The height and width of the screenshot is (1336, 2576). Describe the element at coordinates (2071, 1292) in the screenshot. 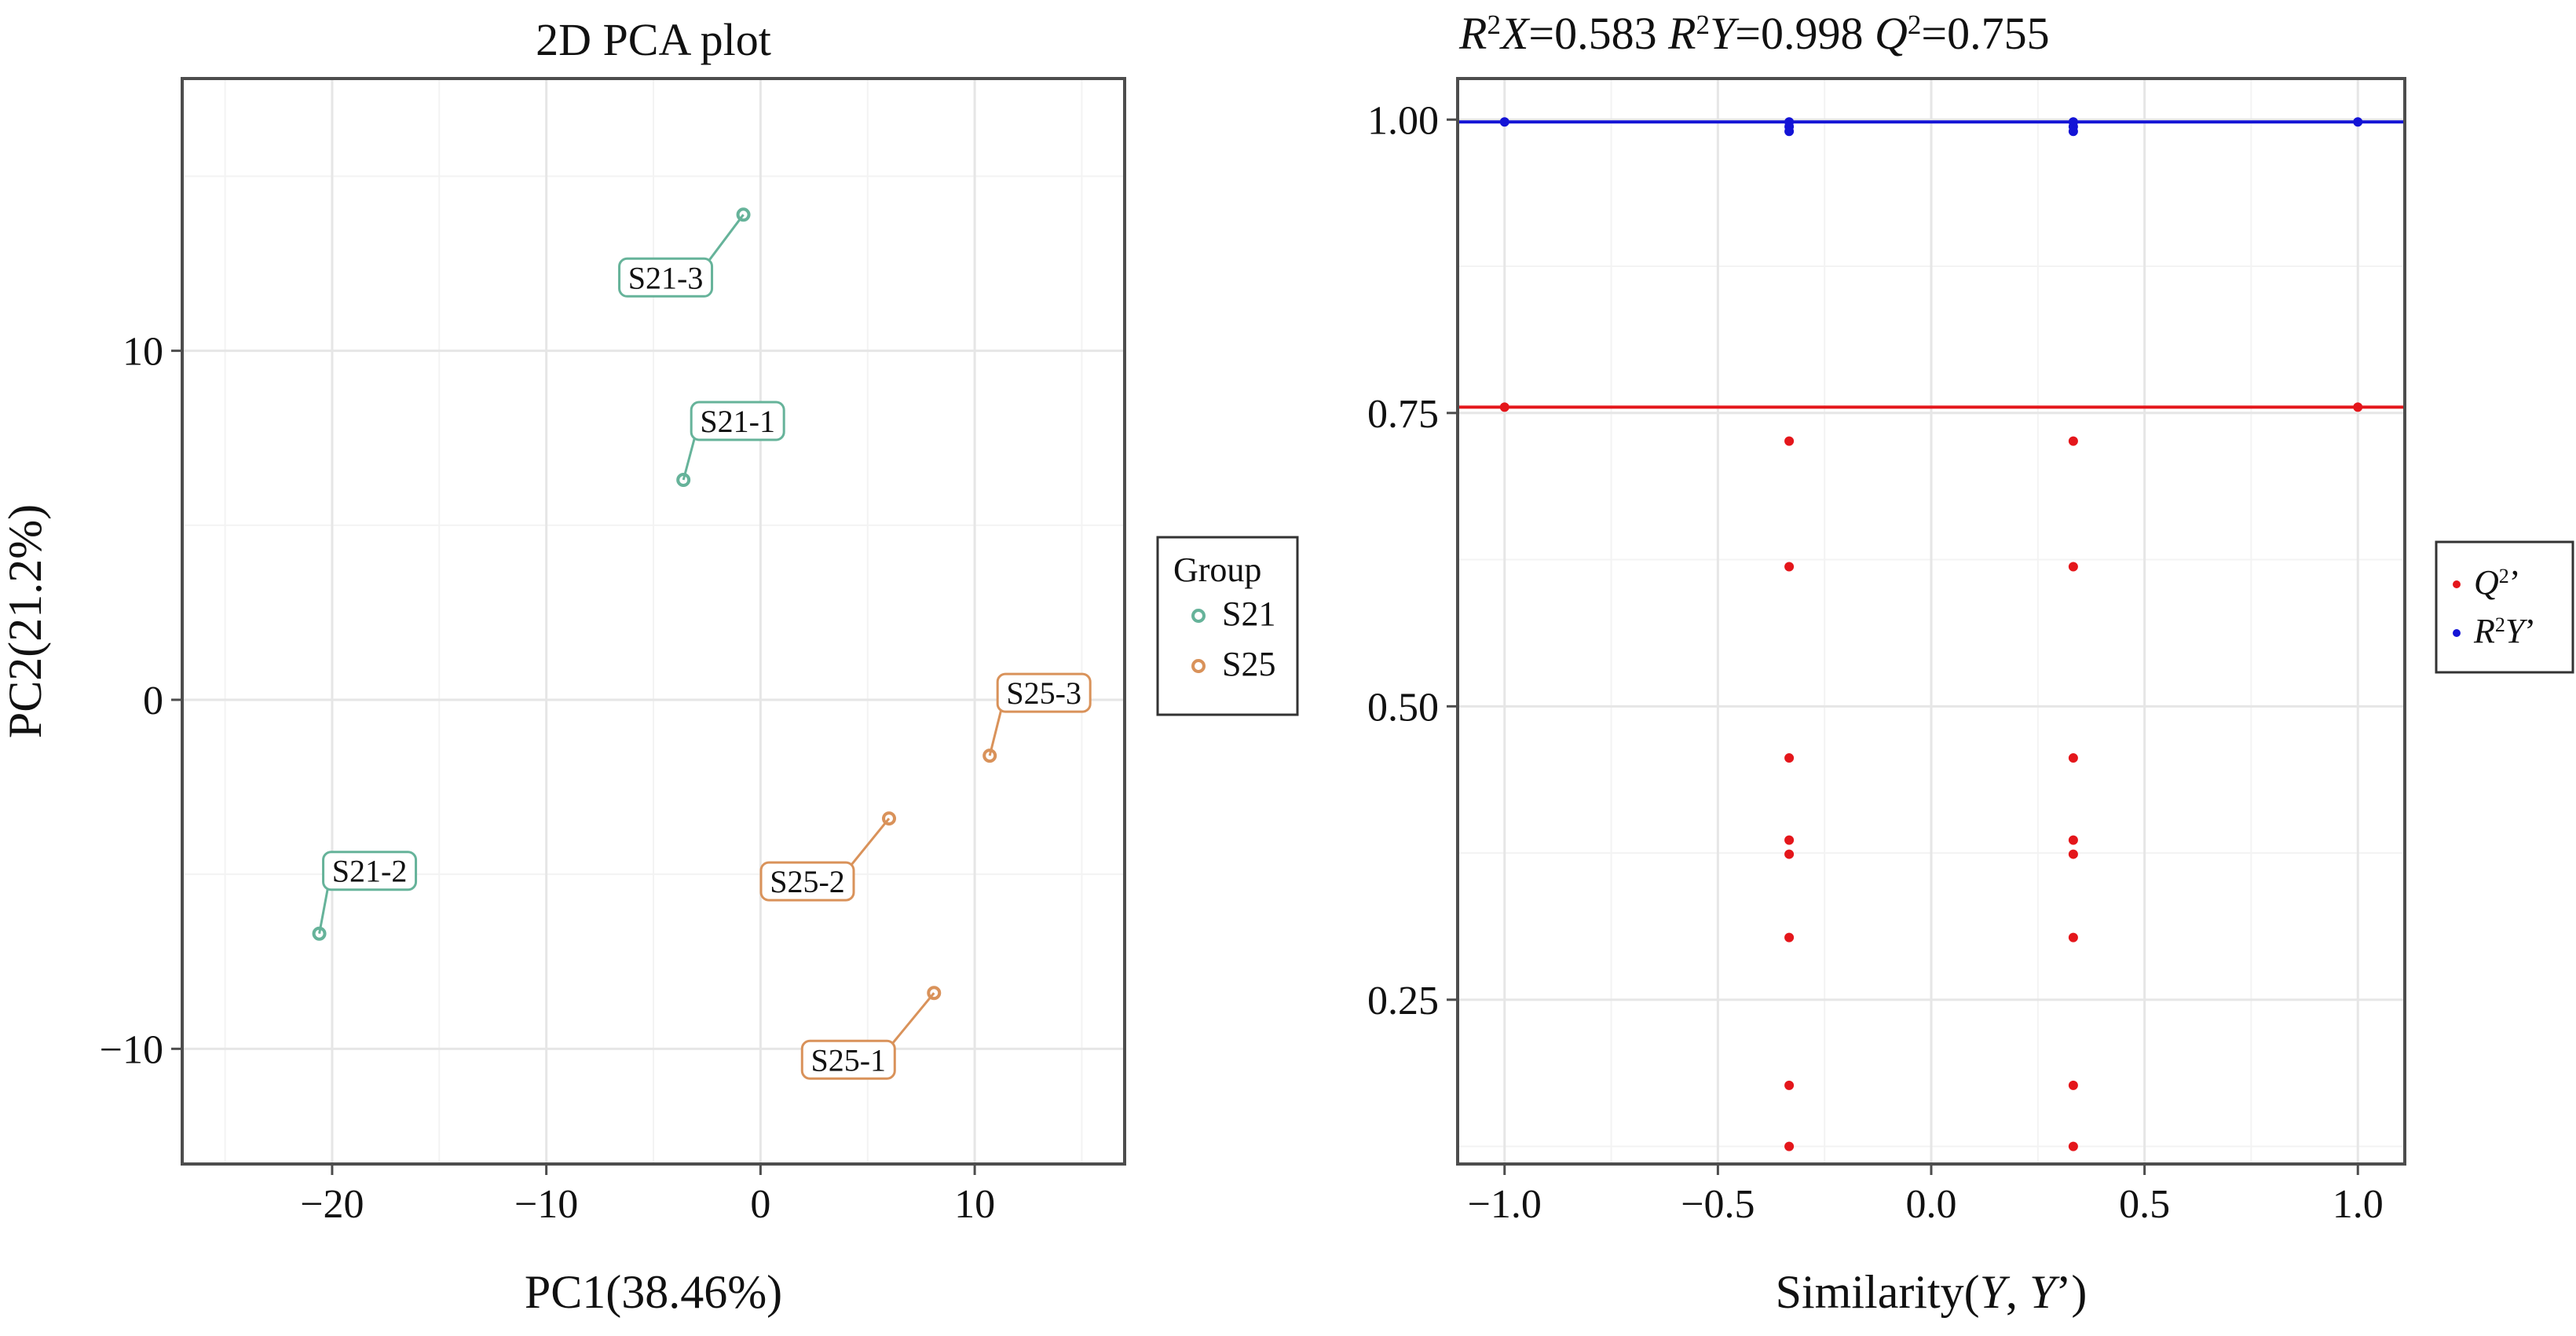

I see `text-fragment: ’)` at that location.